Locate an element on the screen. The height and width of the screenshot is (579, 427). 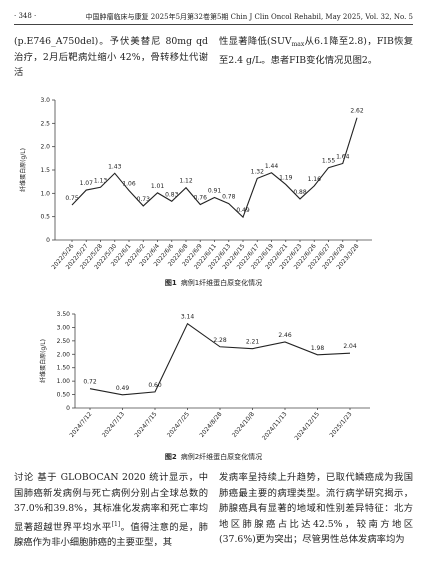
text: 从6.1降至2.8)，FIB恢复至2.4 g/L。患者FIB变化情况见图2。 is located at coordinates (316, 51).